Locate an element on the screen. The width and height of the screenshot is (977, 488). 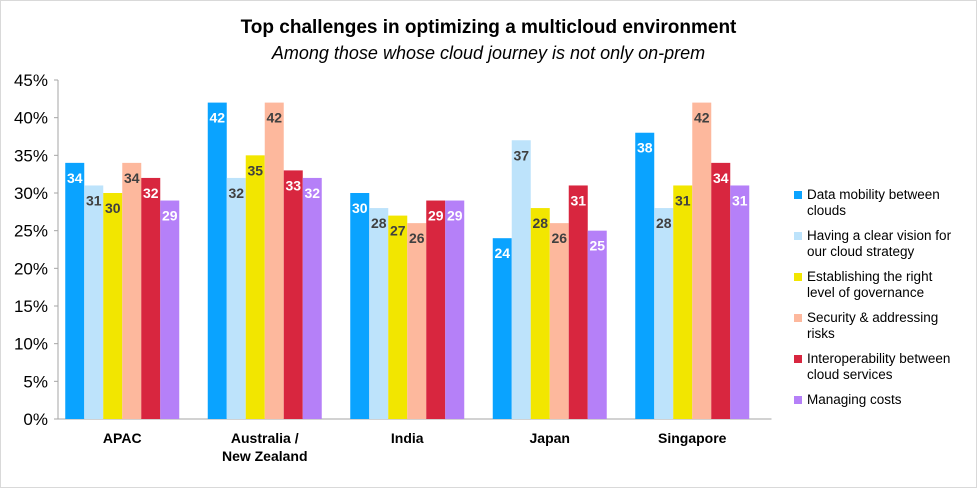
data-label: 38 is located at coordinates (645, 148).